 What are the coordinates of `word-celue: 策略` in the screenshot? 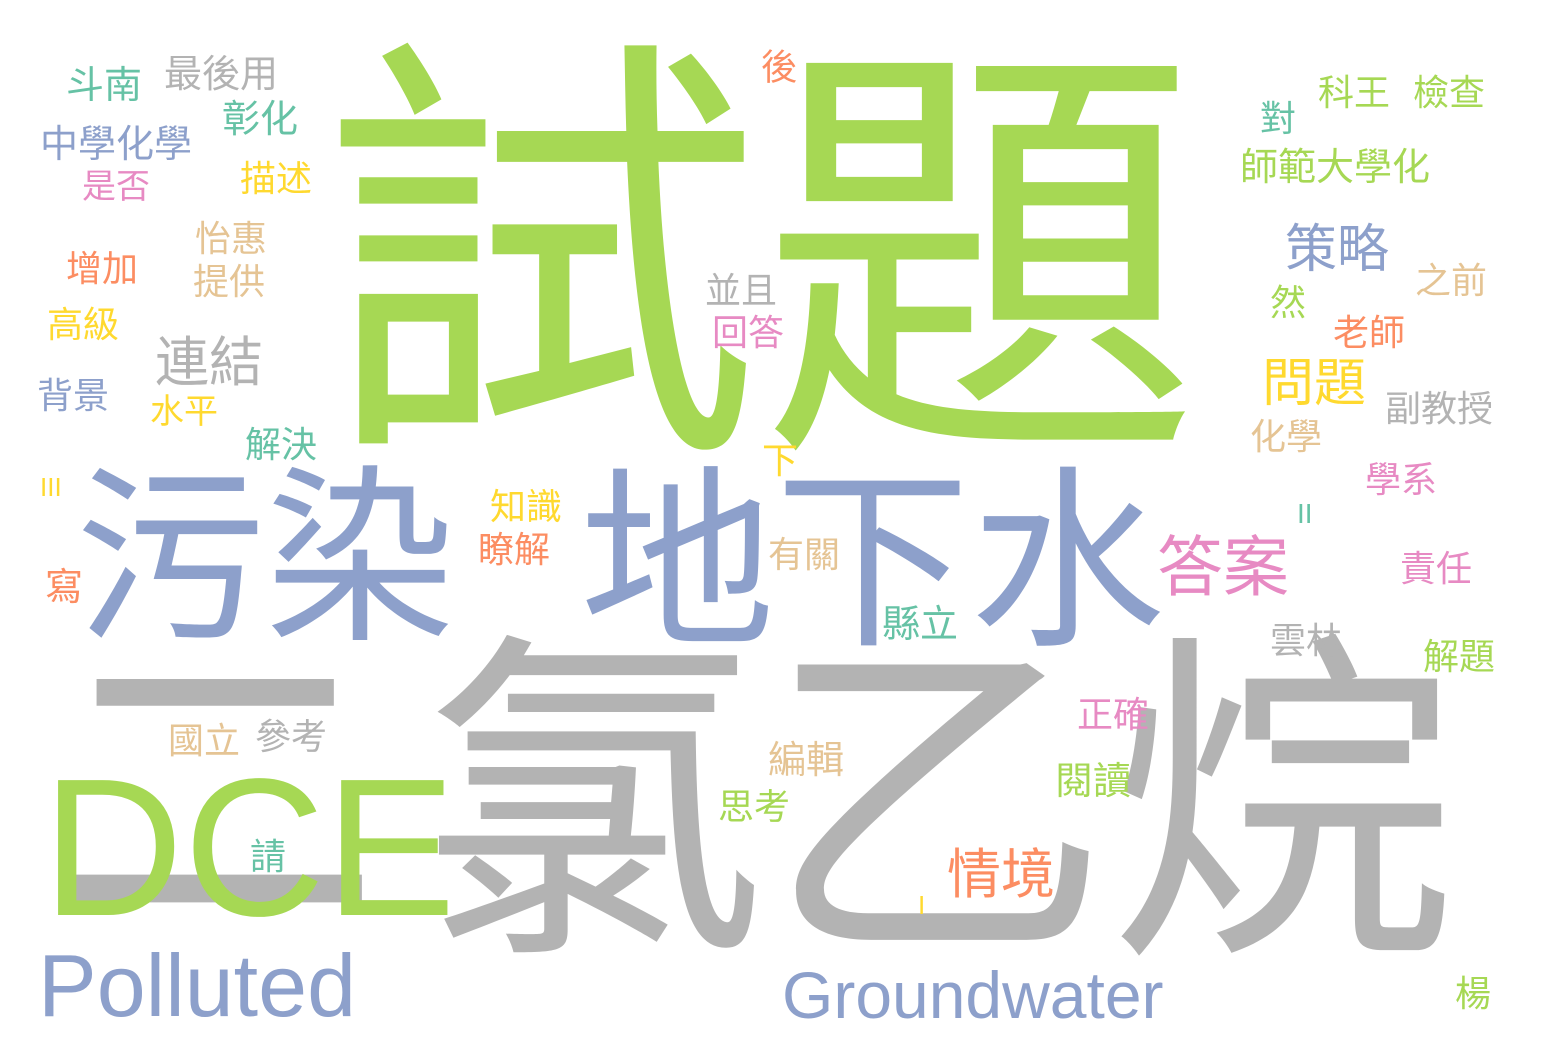 It's located at (1337, 250).